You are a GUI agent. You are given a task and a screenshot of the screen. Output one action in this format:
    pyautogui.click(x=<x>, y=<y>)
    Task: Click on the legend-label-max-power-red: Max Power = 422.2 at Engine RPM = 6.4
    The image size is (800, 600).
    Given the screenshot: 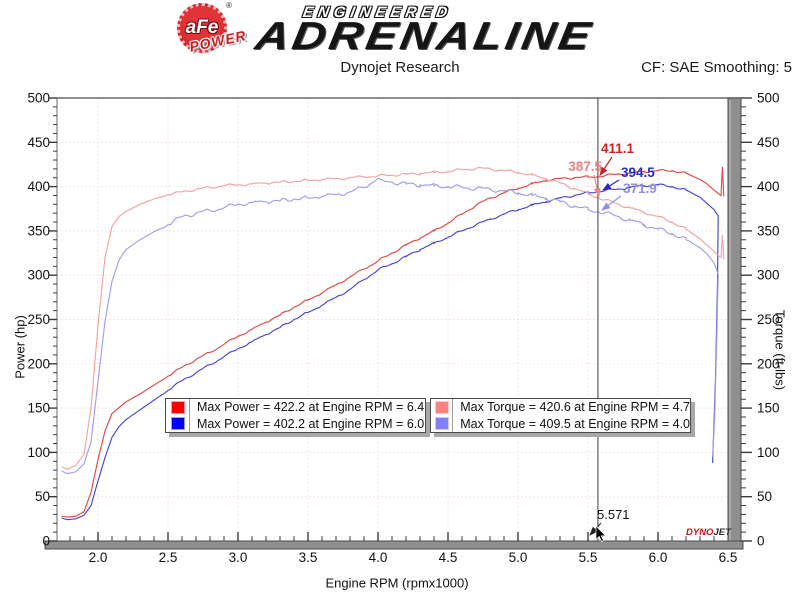 What is the action you would take?
    pyautogui.click(x=311, y=407)
    